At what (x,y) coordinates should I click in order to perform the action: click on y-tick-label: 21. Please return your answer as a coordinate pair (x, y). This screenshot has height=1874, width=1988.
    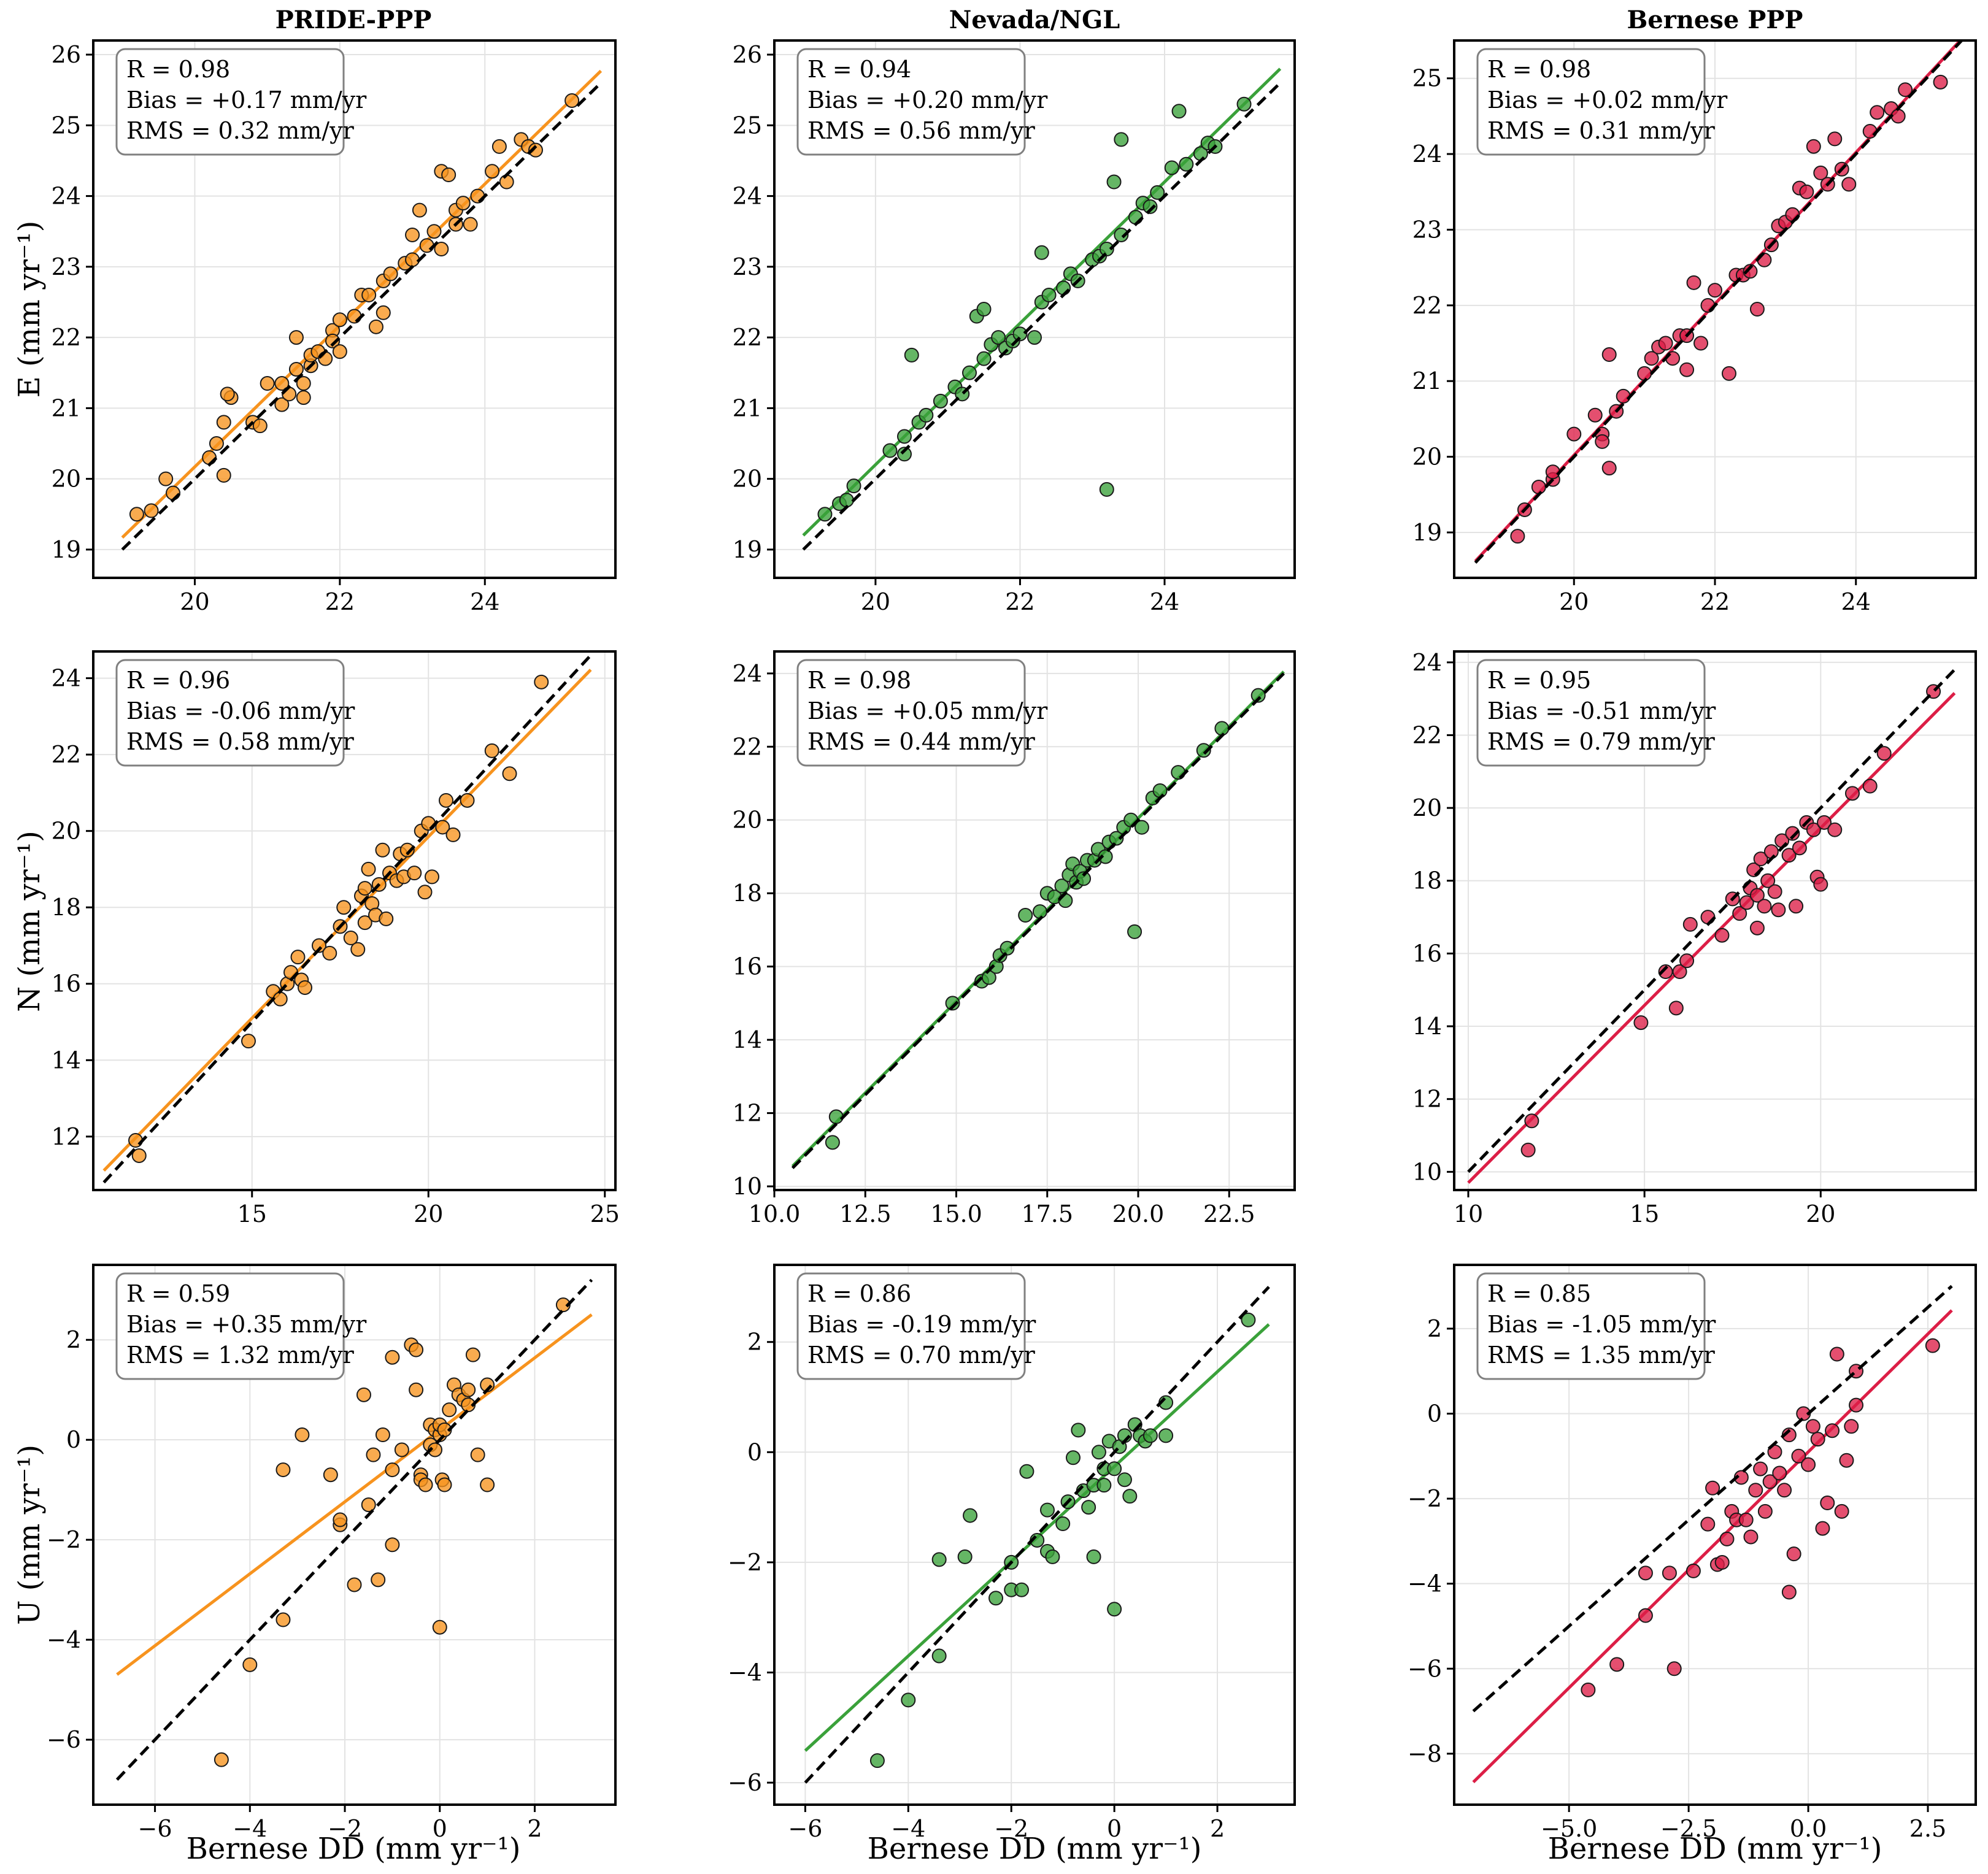
    Looking at the image, I should click on (1427, 380).